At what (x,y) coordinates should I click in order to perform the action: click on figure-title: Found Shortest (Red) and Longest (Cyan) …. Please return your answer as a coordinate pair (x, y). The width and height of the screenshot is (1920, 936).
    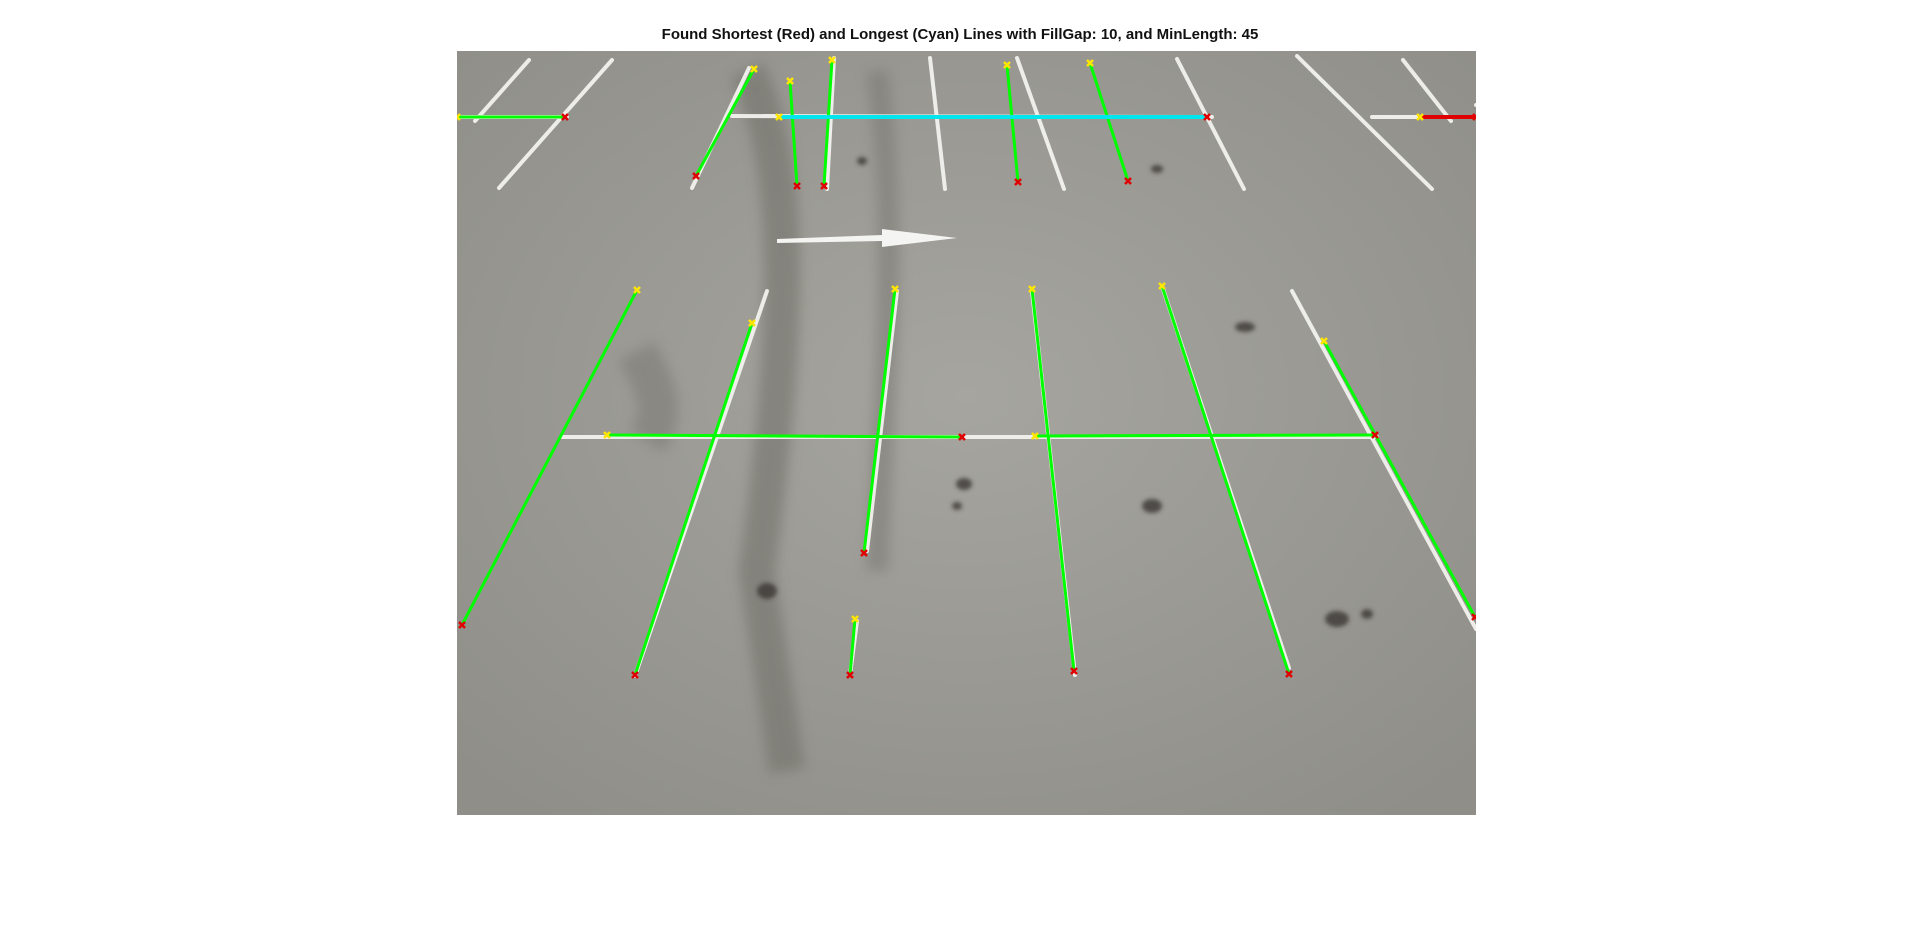
    Looking at the image, I should click on (960, 34).